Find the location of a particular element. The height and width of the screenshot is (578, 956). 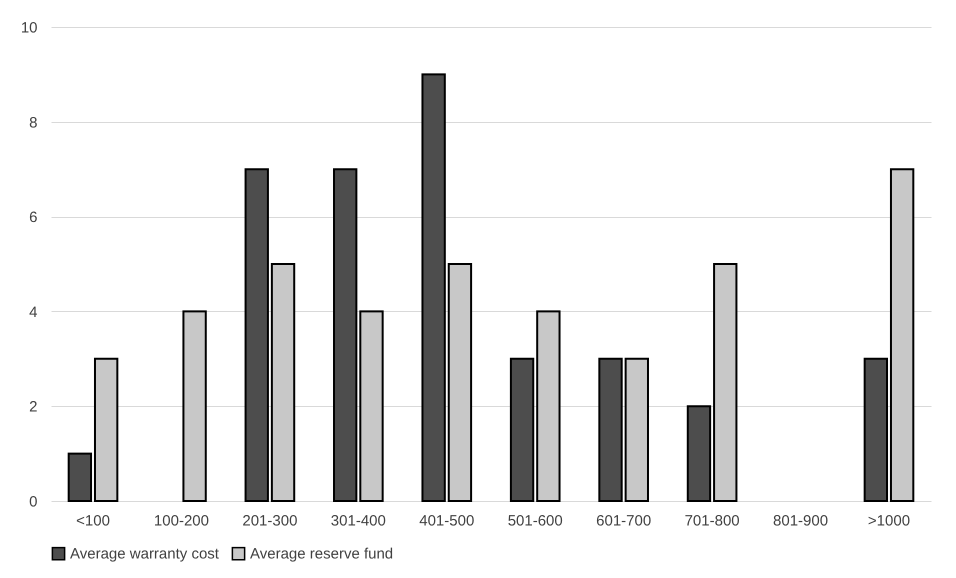

x-tick-label: 701-800 is located at coordinates (712, 521).